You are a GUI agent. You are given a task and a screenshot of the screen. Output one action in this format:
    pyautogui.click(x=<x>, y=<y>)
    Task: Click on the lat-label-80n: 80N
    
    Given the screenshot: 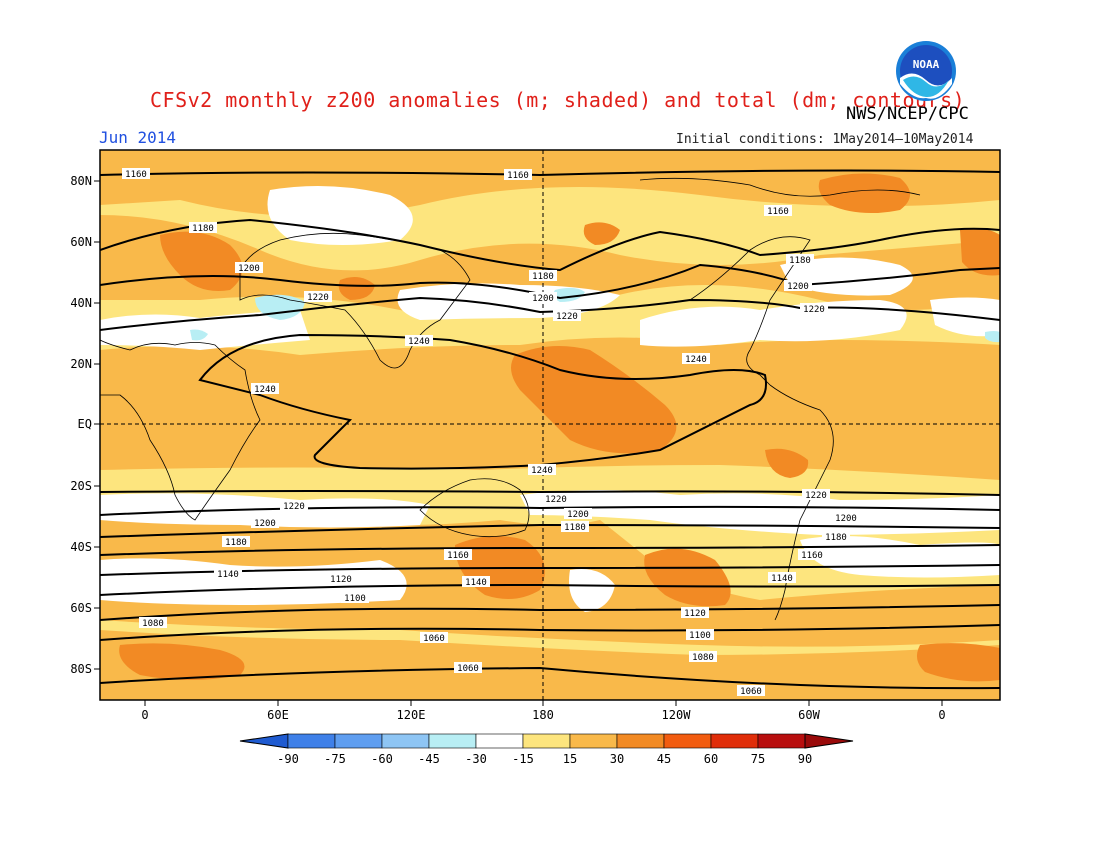 What is the action you would take?
    pyautogui.click(x=81, y=181)
    